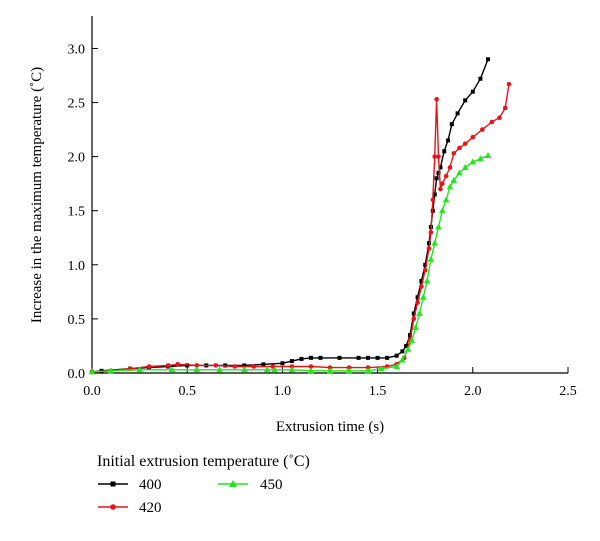 Image resolution: width=600 pixels, height=541 pixels. I want to click on y-tick-label: 2.0, so click(77, 158).